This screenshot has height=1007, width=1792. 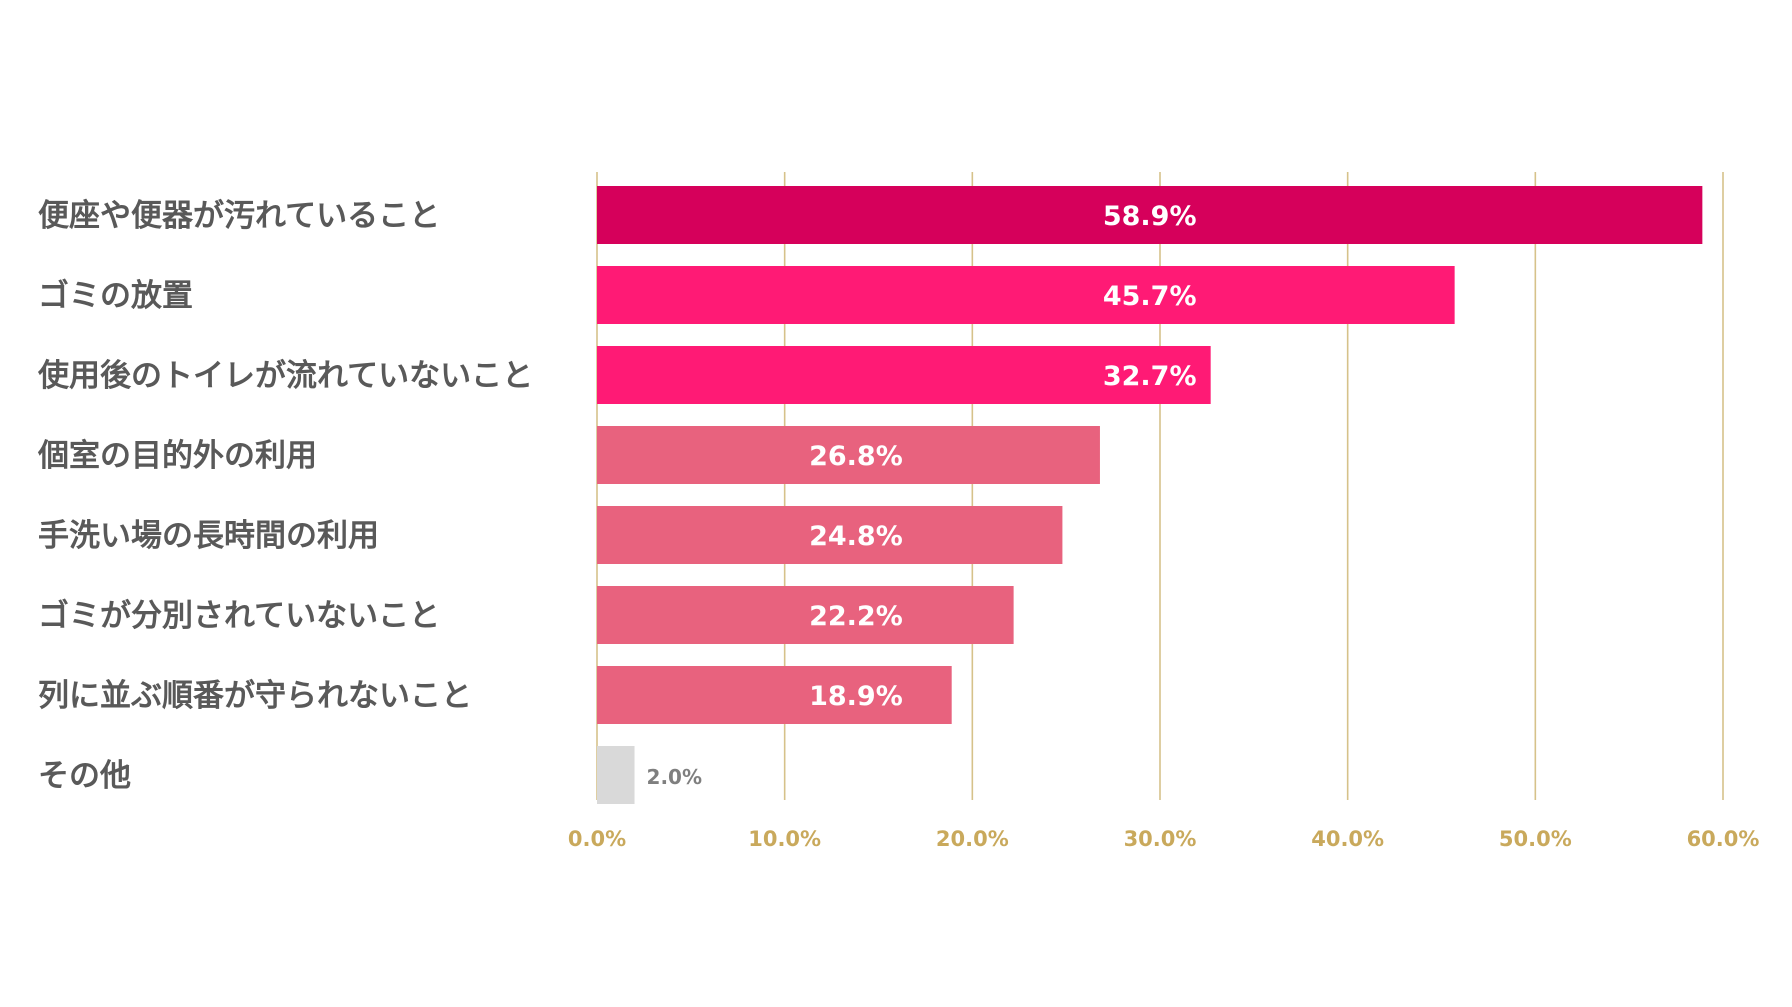 I want to click on x-tick-label: 20.0%, so click(x=972, y=839).